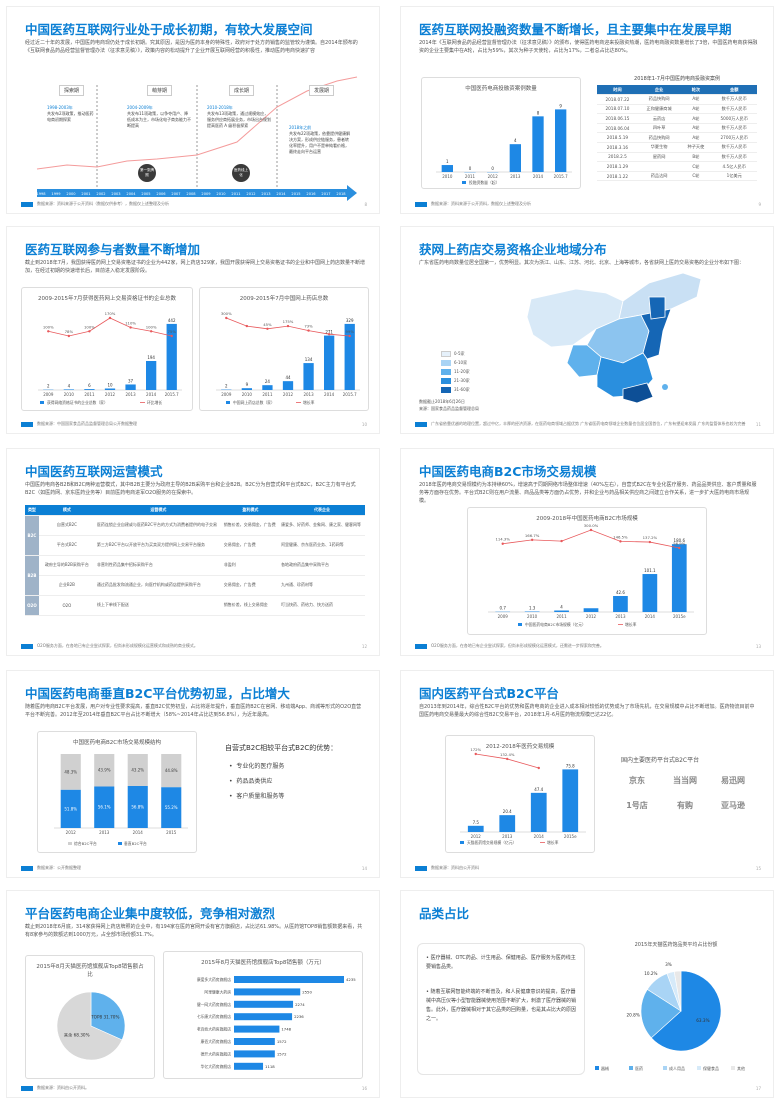  I want to click on data-source: 来源：国家食品药品监督管理总局, so click(449, 408).